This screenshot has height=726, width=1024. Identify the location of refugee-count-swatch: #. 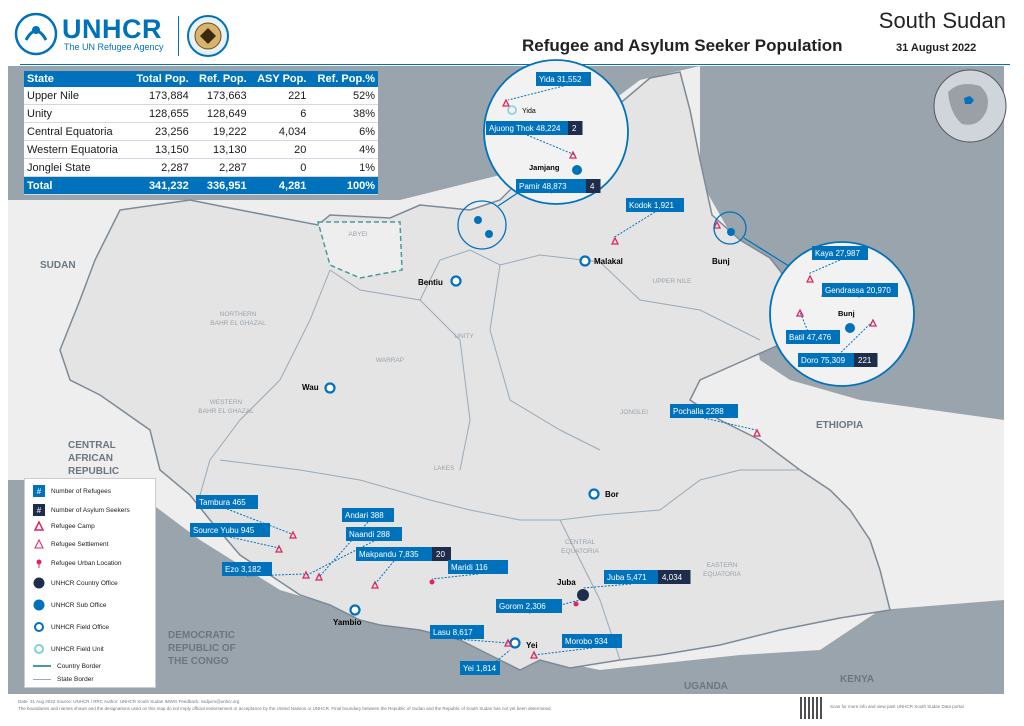
(39, 491).